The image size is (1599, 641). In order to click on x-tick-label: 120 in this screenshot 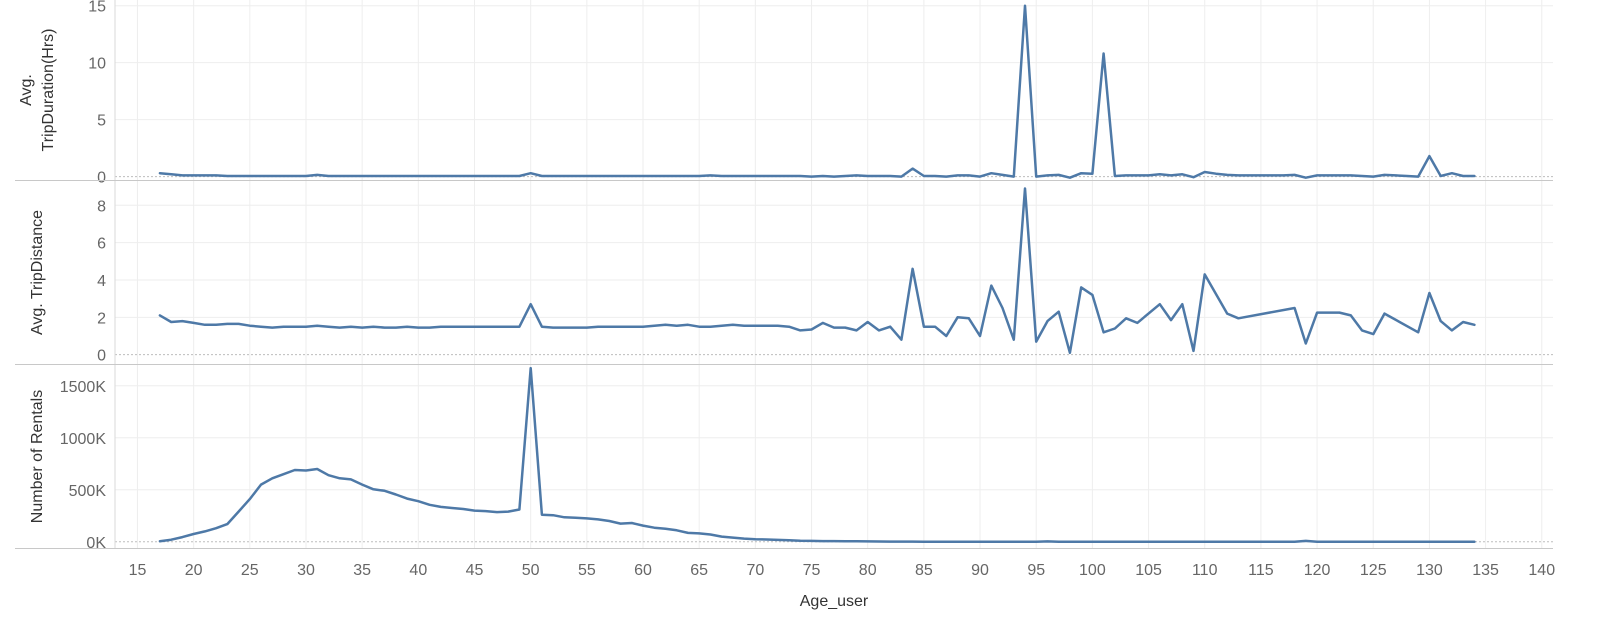, I will do `click(1317, 570)`.